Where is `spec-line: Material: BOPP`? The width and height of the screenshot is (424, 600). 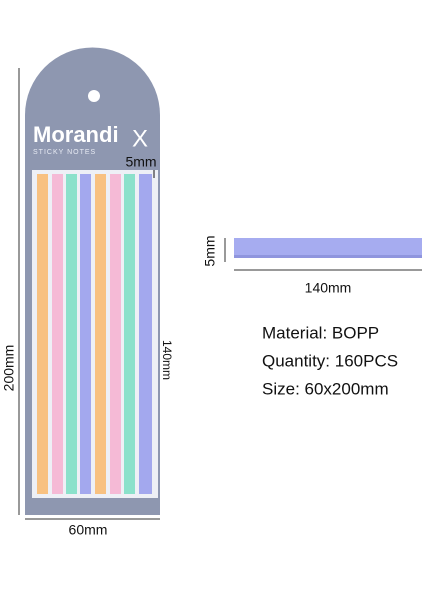 spec-line: Material: BOPP is located at coordinates (320, 332).